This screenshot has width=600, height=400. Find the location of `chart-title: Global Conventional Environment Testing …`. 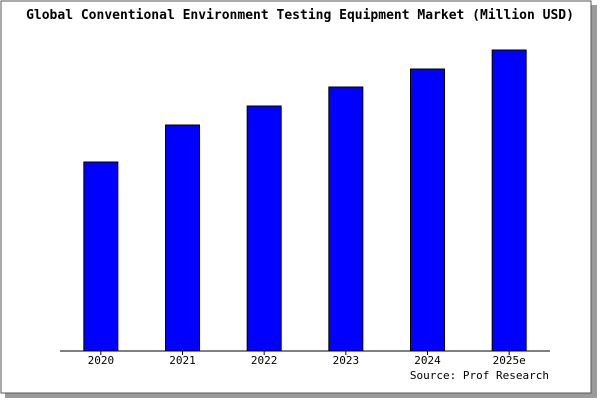

chart-title: Global Conventional Environment Testing … is located at coordinates (300, 15).